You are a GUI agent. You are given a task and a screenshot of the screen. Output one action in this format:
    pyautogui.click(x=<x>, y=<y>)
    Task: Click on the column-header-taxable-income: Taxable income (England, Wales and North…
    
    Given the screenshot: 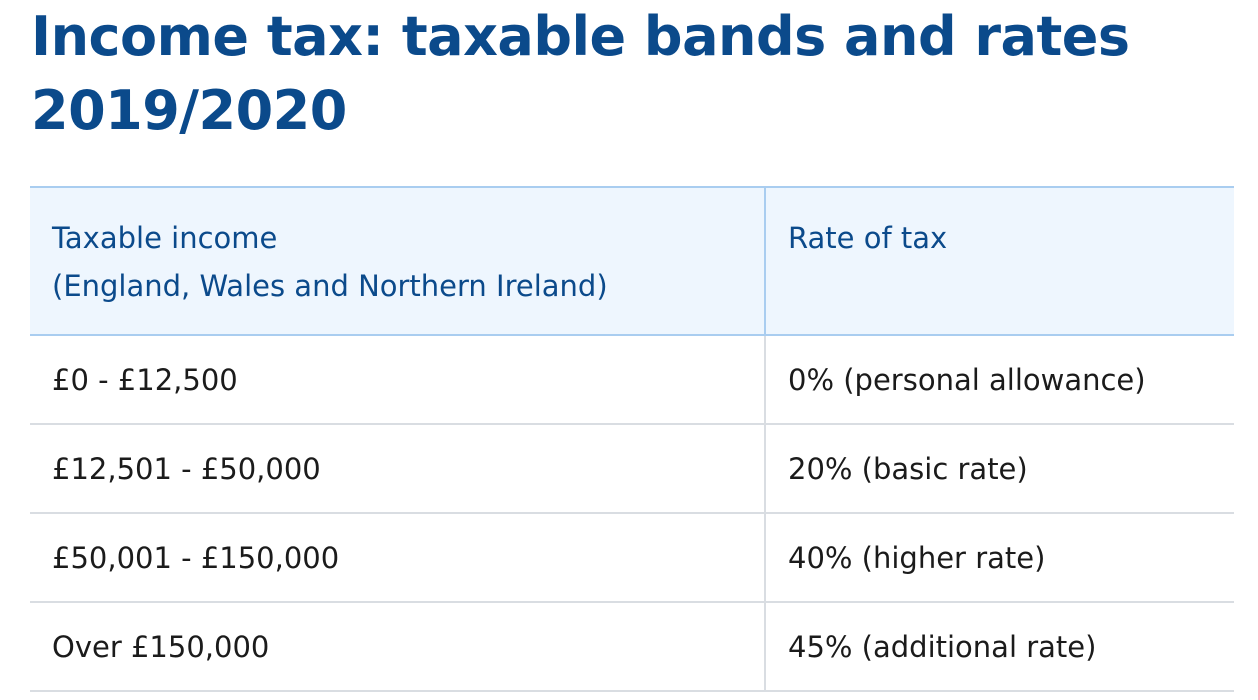 What is the action you would take?
    pyautogui.click(x=397, y=261)
    